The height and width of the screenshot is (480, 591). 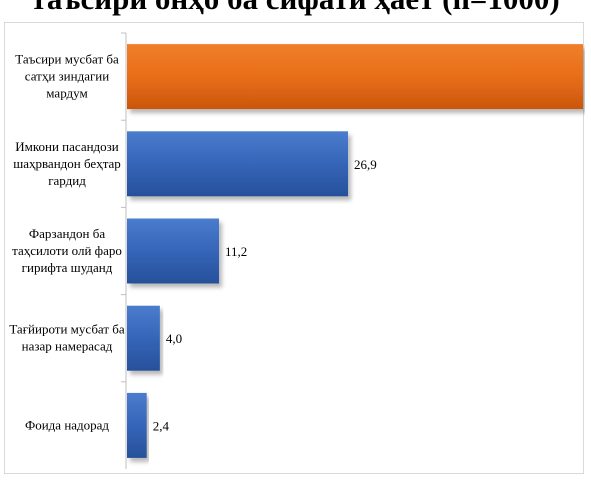 I want to click on category-label-line: Имкони пасандози, so click(x=67, y=146).